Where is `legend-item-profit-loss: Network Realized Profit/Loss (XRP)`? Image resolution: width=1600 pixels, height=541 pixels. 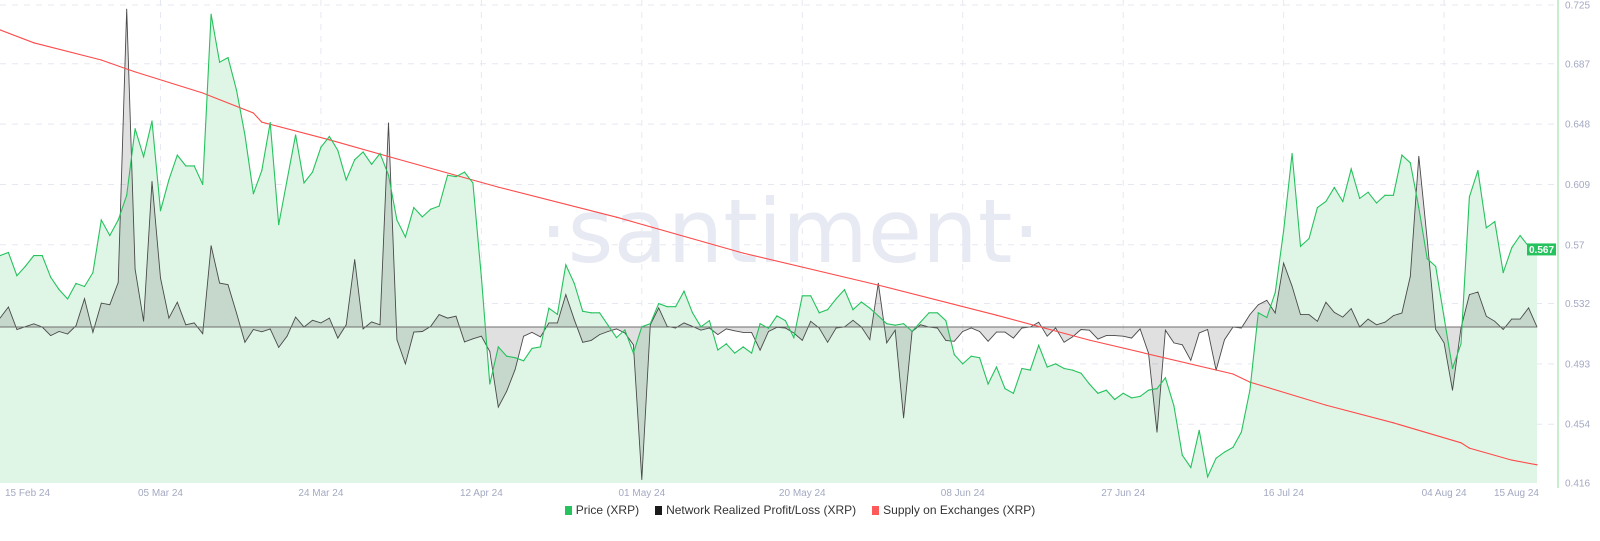 legend-item-profit-loss: Network Realized Profit/Loss (XRP) is located at coordinates (755, 510).